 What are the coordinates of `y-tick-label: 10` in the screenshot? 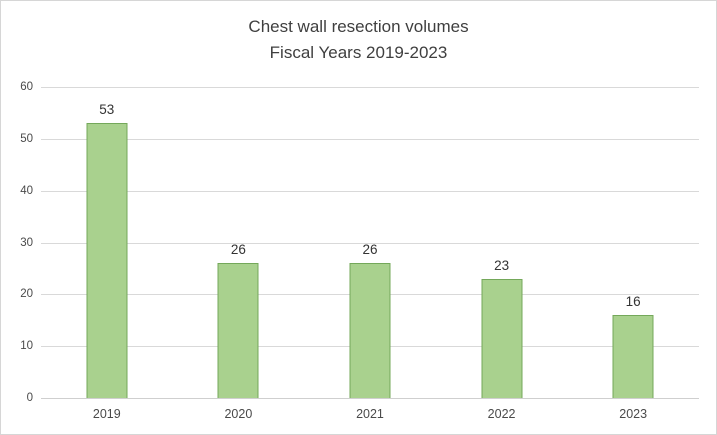 It's located at (26, 346).